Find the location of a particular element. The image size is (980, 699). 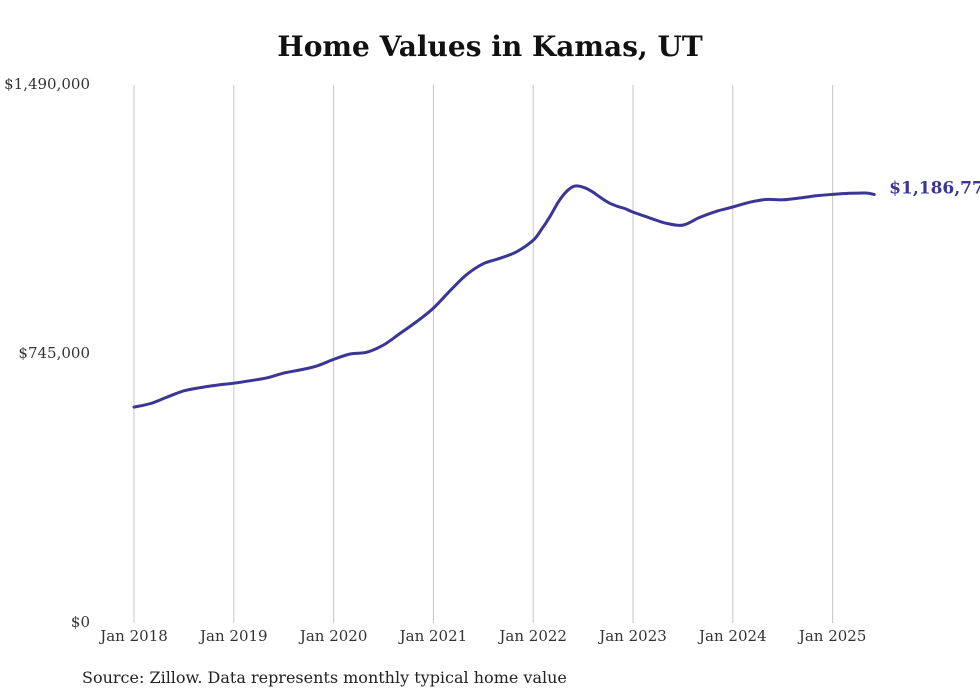

end-label-layer: $1,186,770 is located at coordinates (934, 188).